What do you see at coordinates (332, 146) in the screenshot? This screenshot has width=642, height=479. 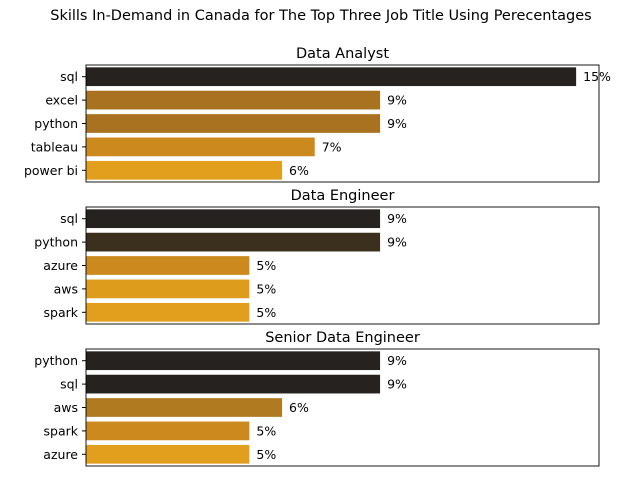 I see `data-label: 7%` at bounding box center [332, 146].